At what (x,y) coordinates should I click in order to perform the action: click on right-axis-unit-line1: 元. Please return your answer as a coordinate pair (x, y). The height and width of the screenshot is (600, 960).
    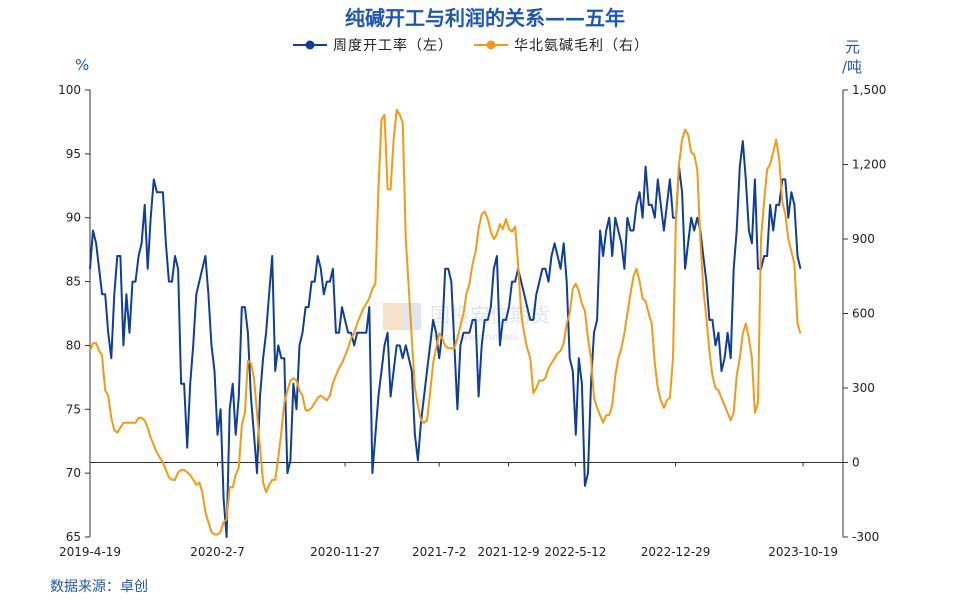
    Looking at the image, I should click on (852, 47).